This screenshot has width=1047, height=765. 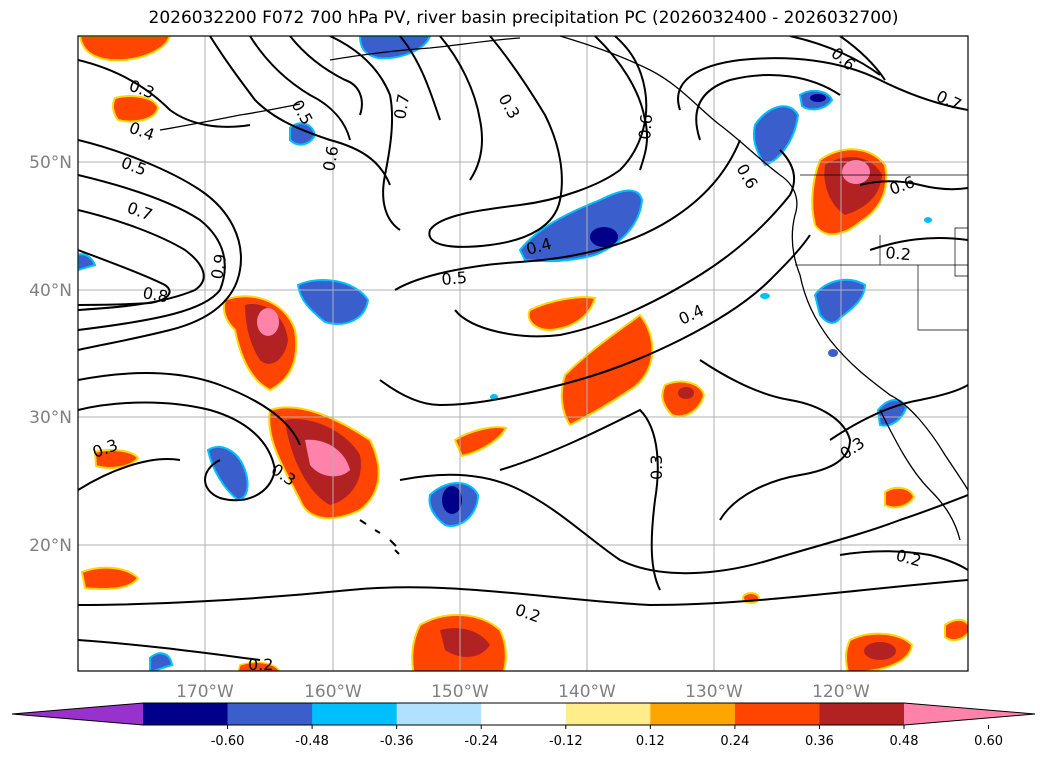 What do you see at coordinates (523, 692) in the screenshot?
I see `lon-labels: 170°W 160°W 150°W 140°W 130°W 120°W` at bounding box center [523, 692].